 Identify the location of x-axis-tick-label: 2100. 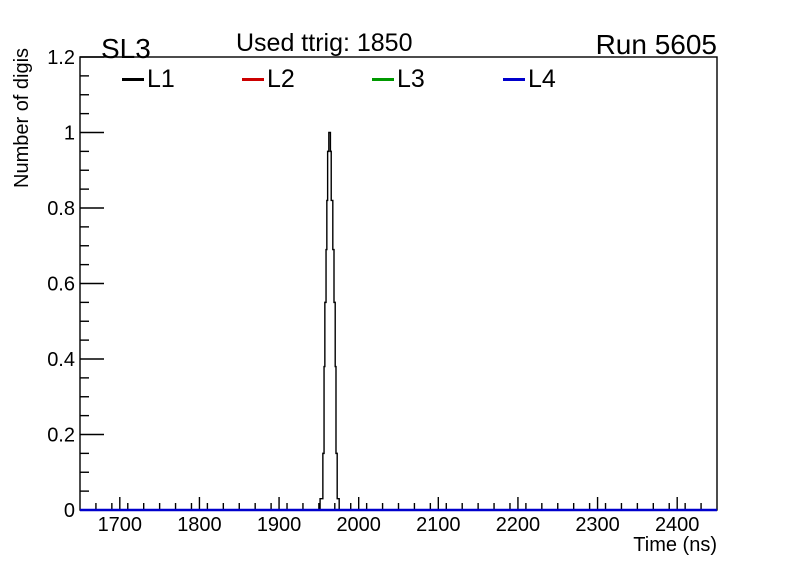
(438, 525).